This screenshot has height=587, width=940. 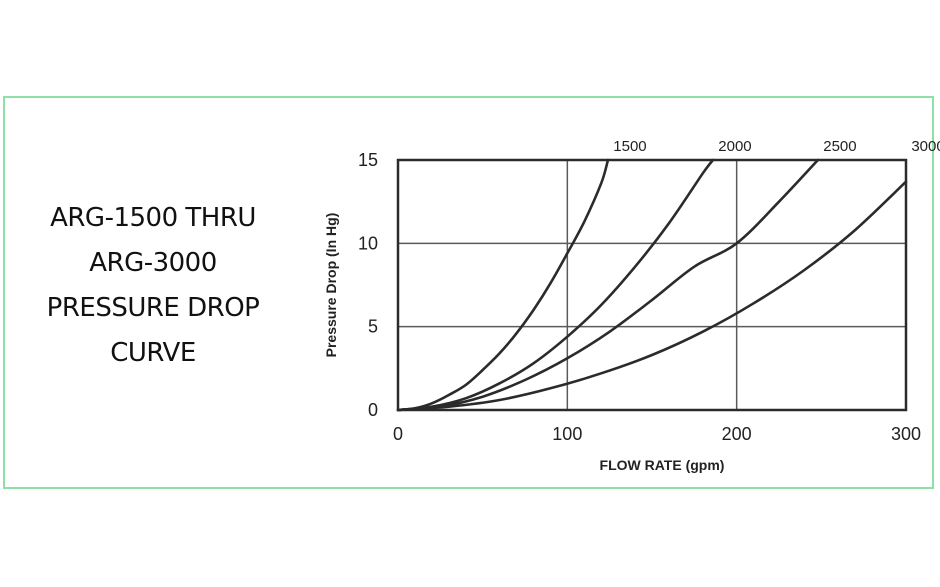 I want to click on y-tick-label: 15, so click(x=368, y=160).